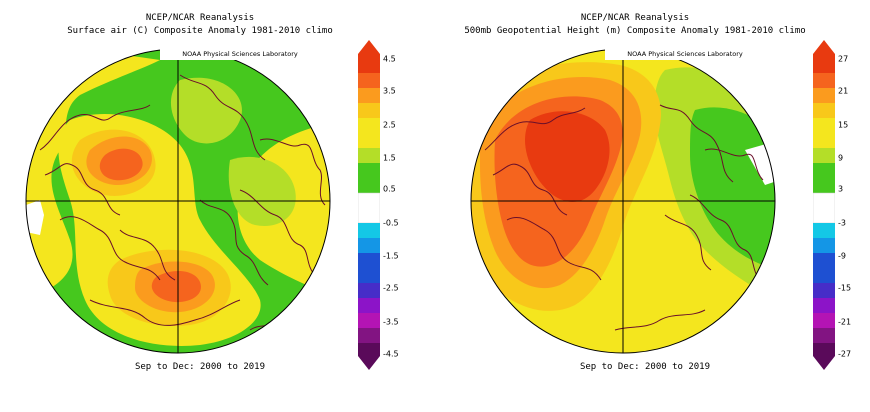  What do you see at coordinates (841, 189) in the screenshot?
I see `colorbar-tick-label: 3` at bounding box center [841, 189].